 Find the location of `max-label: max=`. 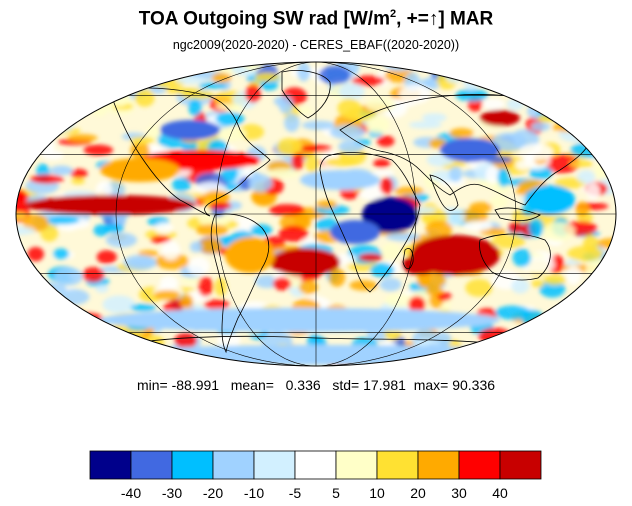

max-label: max= is located at coordinates (431, 385).